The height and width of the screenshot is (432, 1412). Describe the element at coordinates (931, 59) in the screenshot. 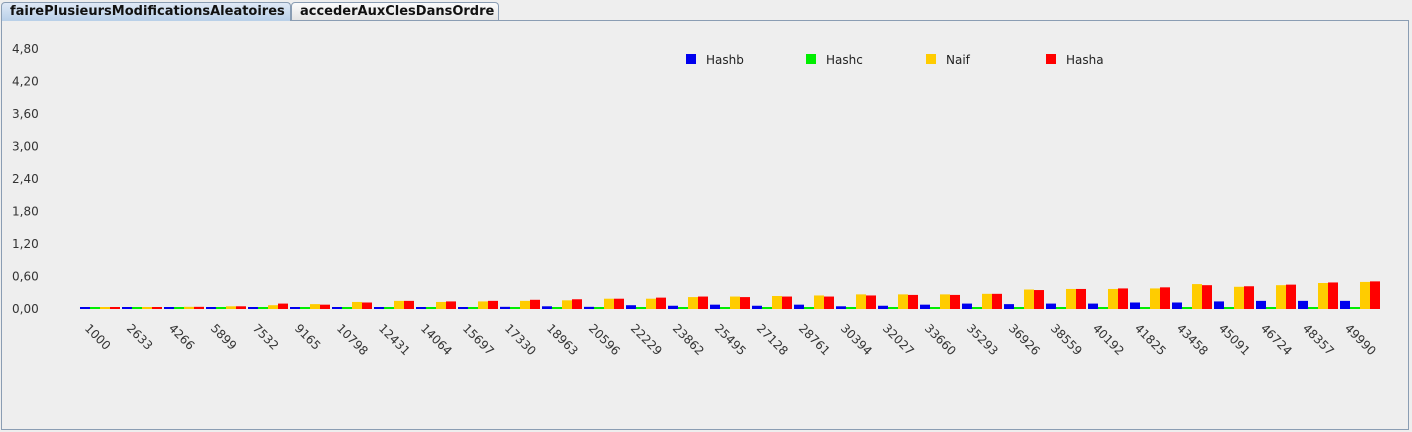

I see `legend-swatch-naif` at that location.